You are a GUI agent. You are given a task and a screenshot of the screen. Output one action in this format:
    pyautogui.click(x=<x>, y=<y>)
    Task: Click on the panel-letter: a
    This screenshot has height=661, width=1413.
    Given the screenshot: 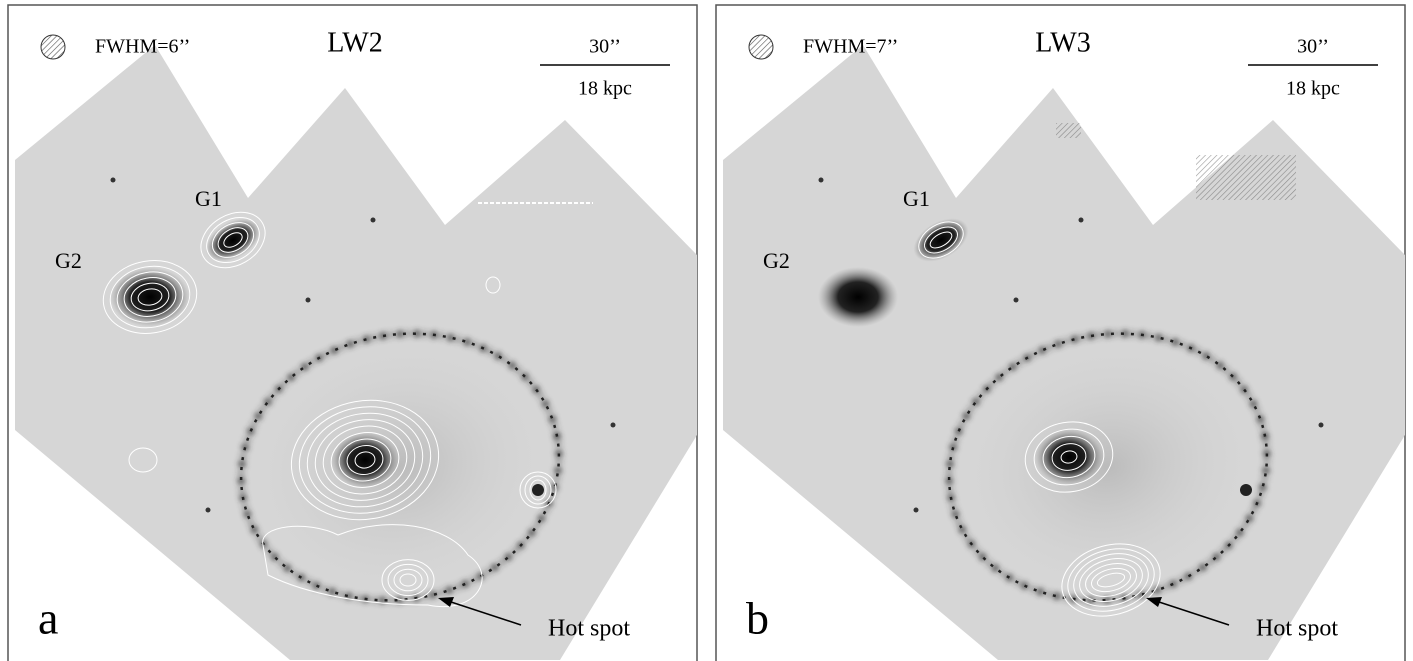 What is the action you would take?
    pyautogui.click(x=48, y=618)
    